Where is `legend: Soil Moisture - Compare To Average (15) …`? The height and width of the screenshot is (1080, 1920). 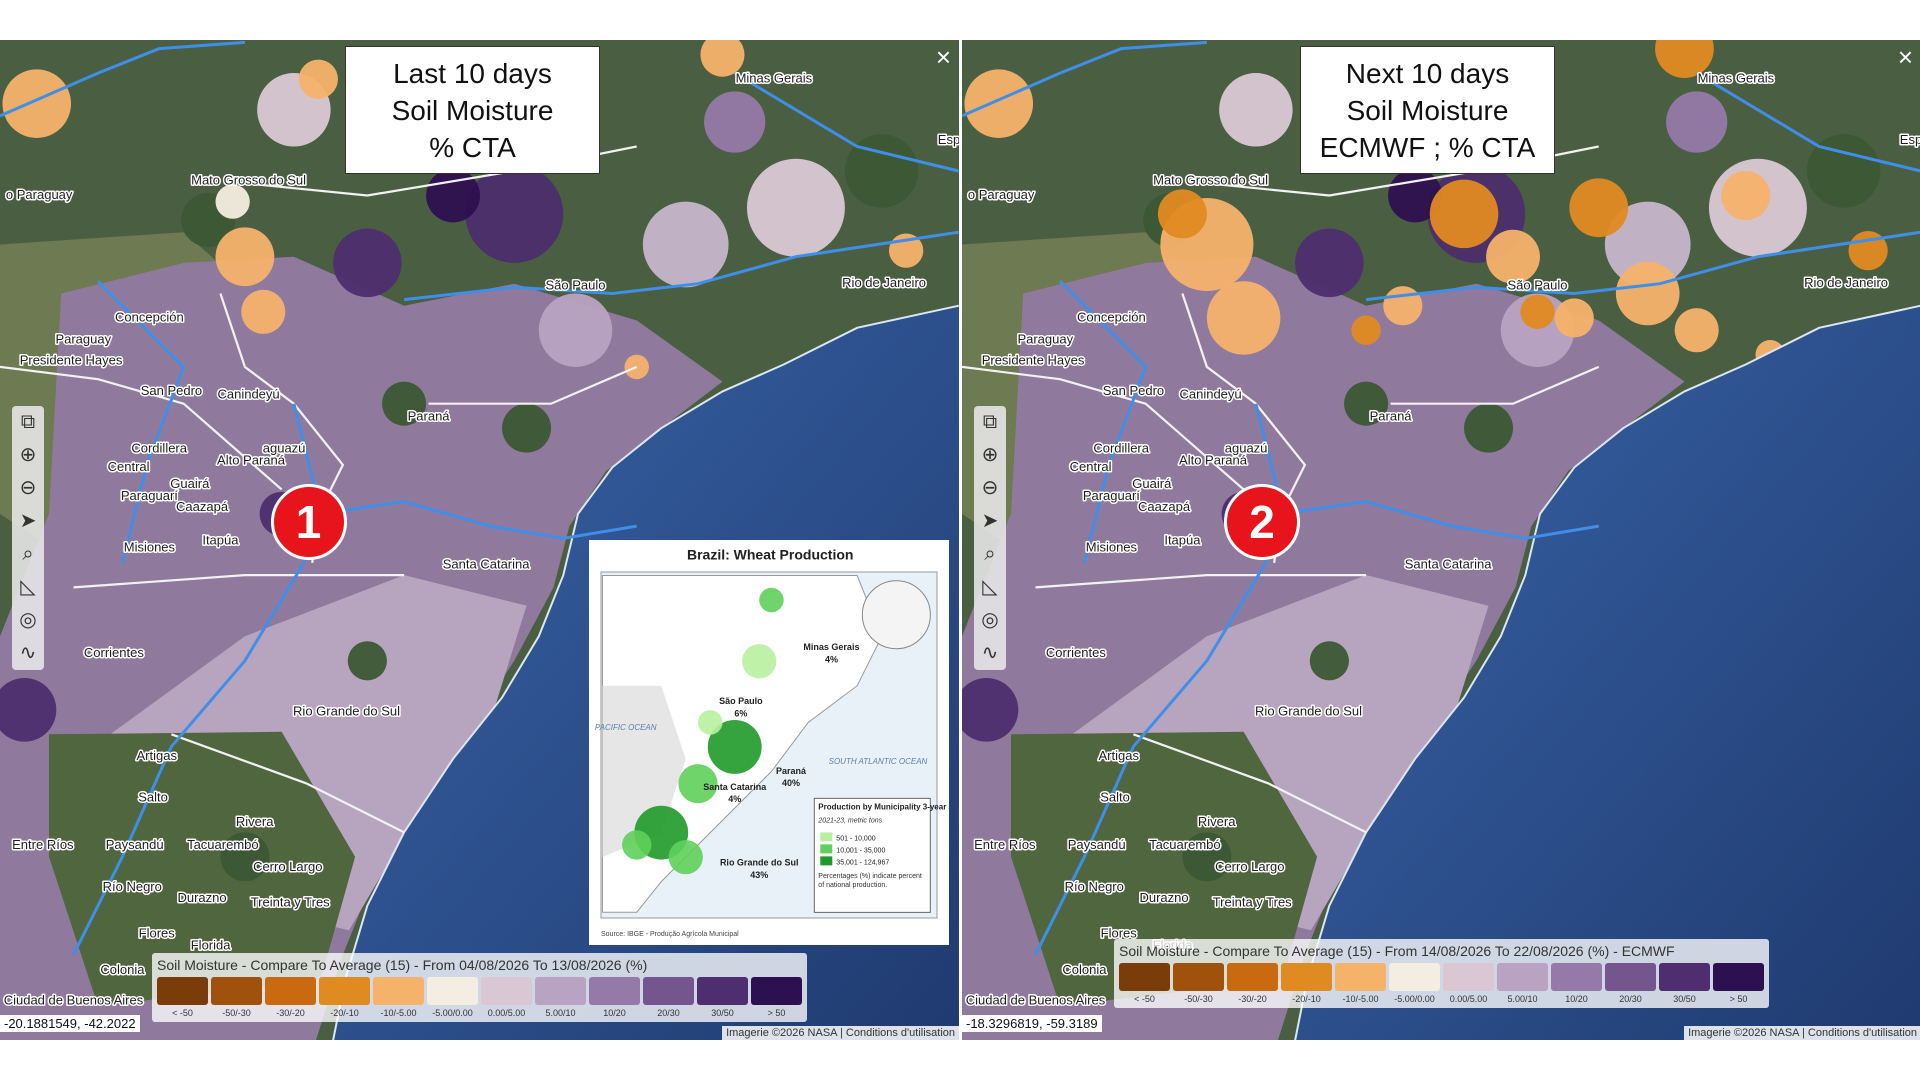
legend: Soil Moisture - Compare To Average (15) … is located at coordinates (1441, 973).